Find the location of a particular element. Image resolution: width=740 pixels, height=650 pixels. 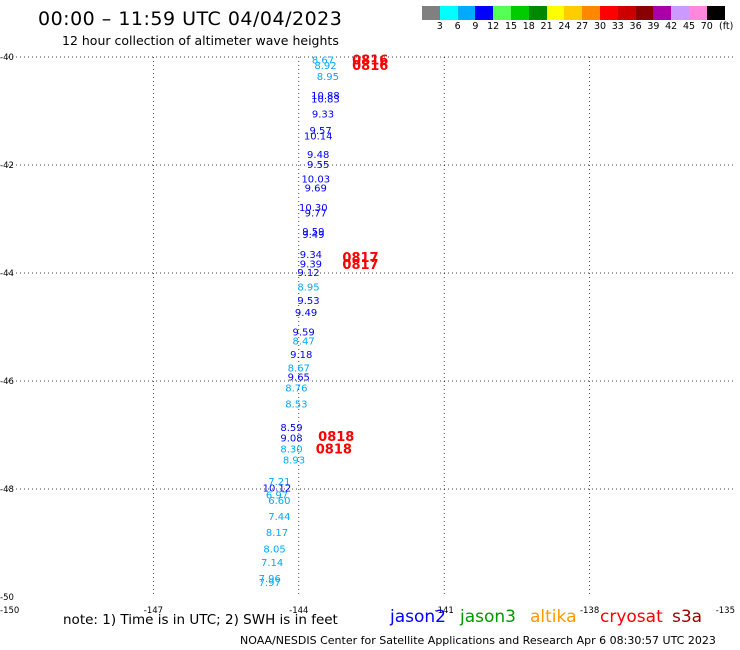

lat-axis-label: -42 is located at coordinates (7, 166).